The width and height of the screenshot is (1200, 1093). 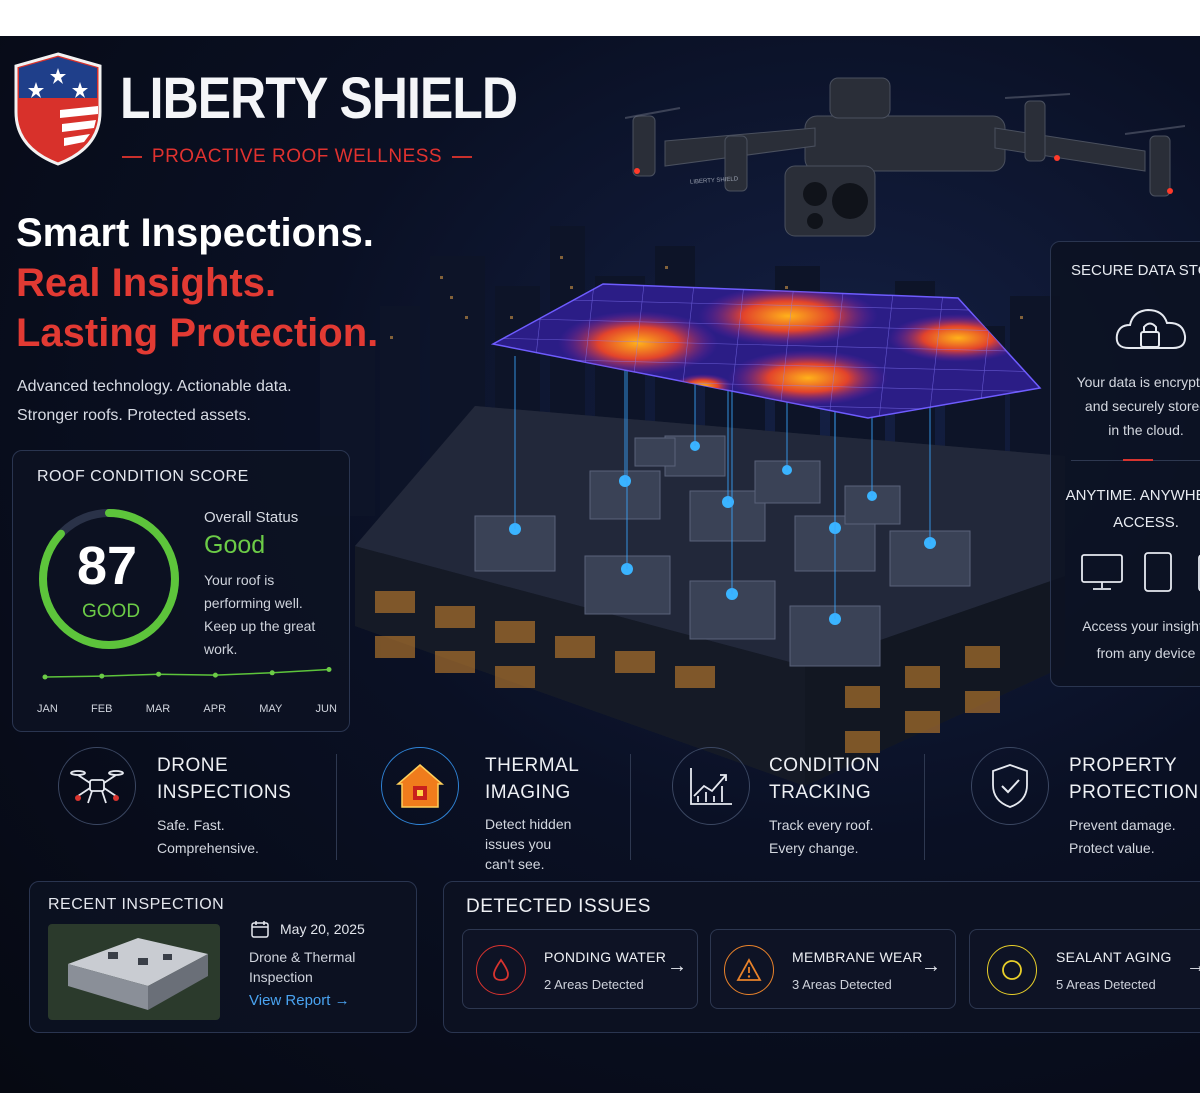 I want to click on inspection-date: May 20, 2025, so click(x=322, y=929).